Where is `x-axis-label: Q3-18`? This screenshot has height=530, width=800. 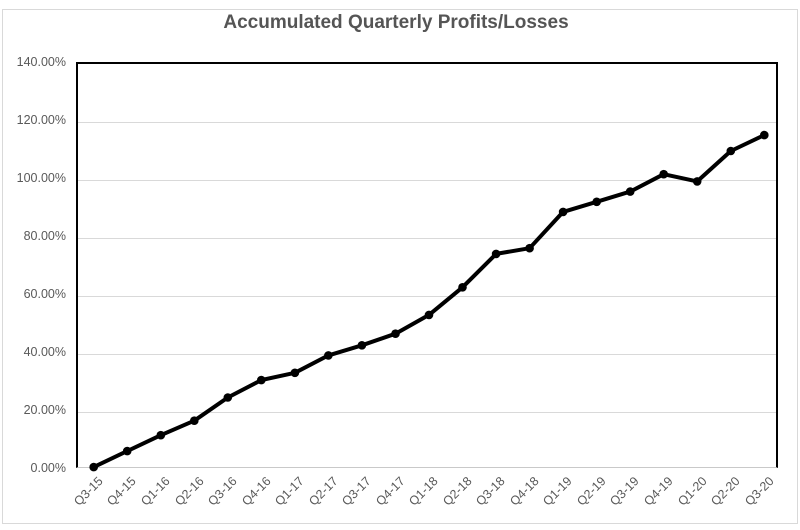
x-axis-label: Q3-18 is located at coordinates (490, 491).